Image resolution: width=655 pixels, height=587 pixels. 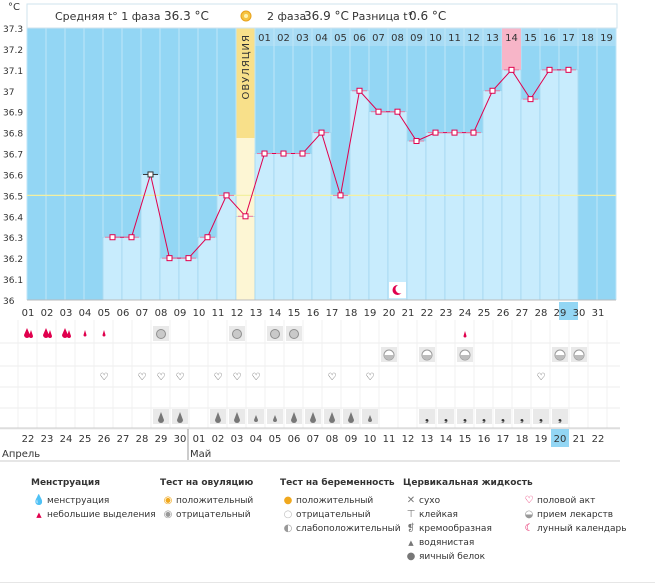 I want to click on phase2-day-label: 08, so click(x=397, y=38).